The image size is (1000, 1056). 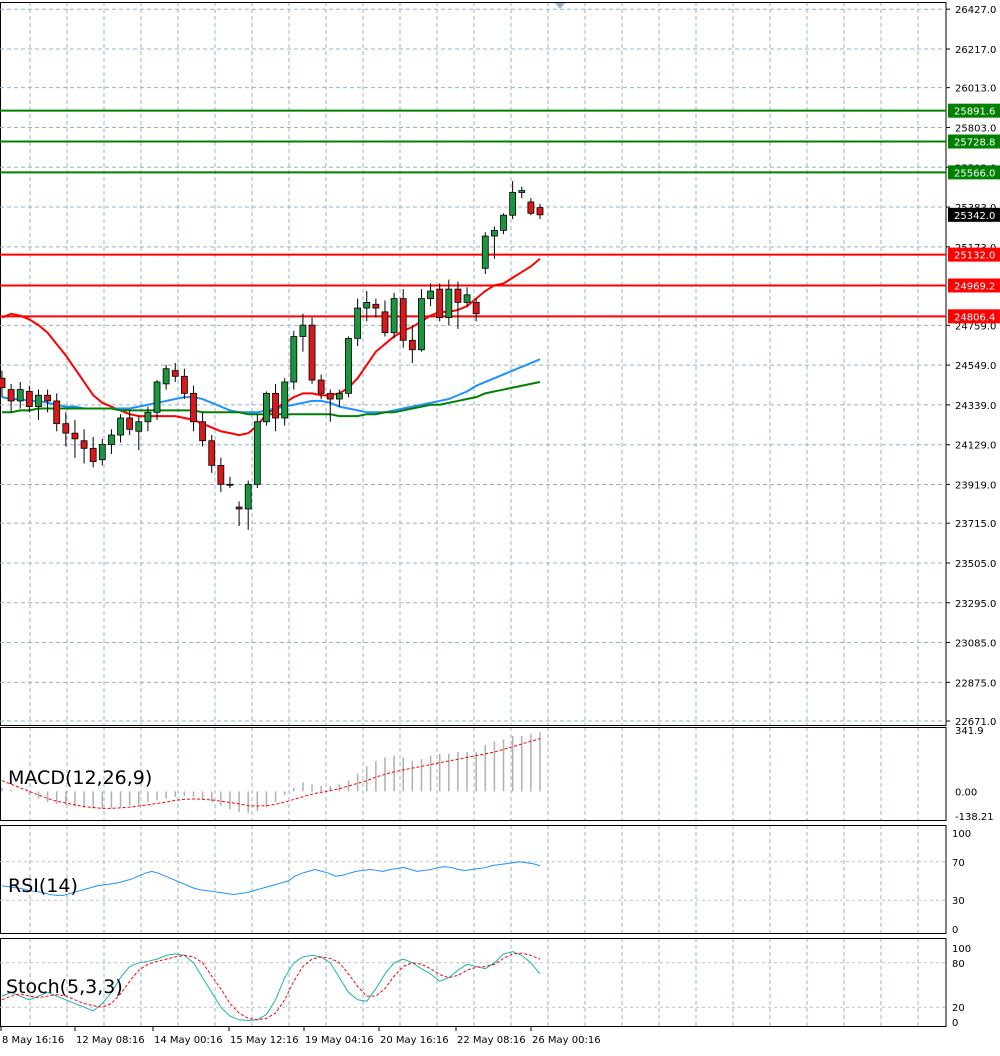 I want to click on macd-tick-label: 341.9, so click(x=969, y=731).